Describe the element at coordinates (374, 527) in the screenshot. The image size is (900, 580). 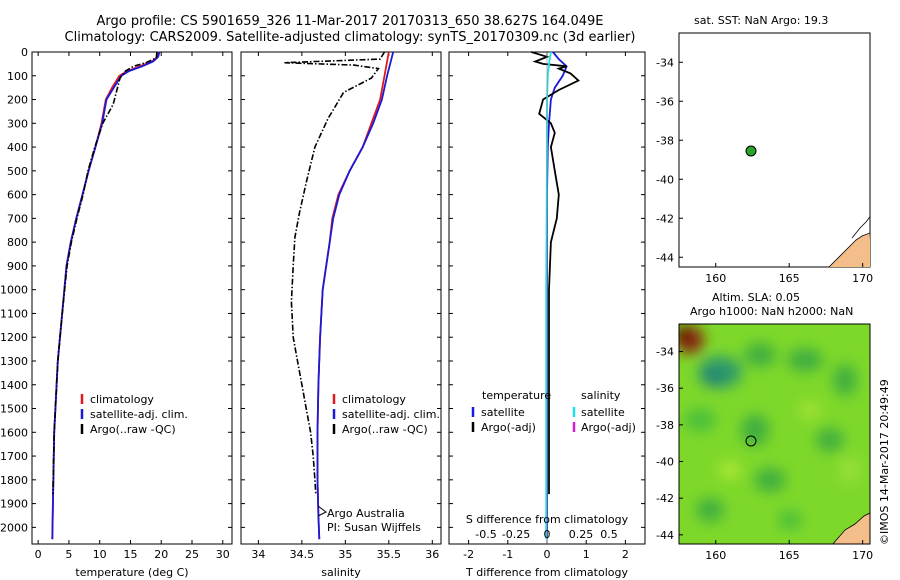
I see `annotation-text: PI: Susan Wijffels` at that location.